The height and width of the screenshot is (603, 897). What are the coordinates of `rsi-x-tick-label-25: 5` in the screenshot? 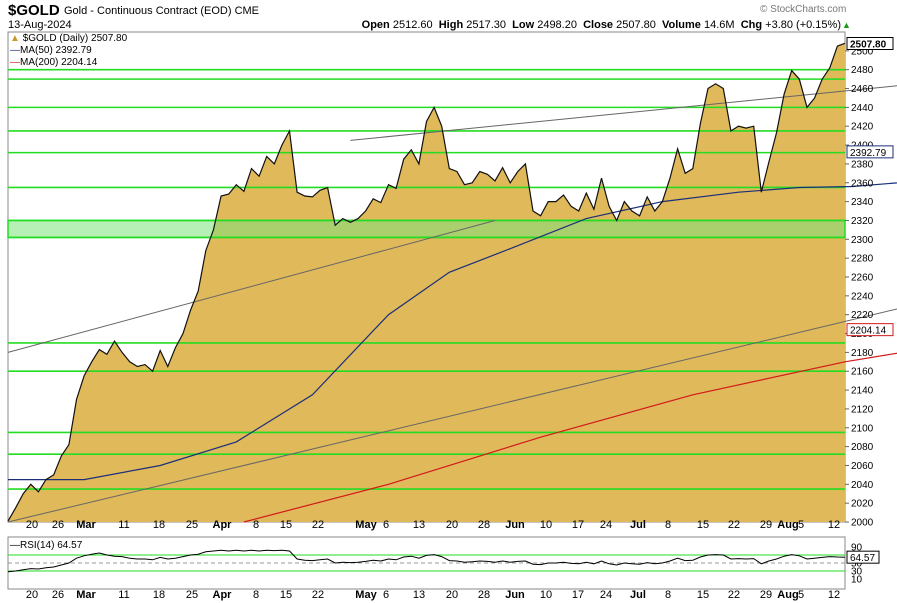 It's located at (801, 595).